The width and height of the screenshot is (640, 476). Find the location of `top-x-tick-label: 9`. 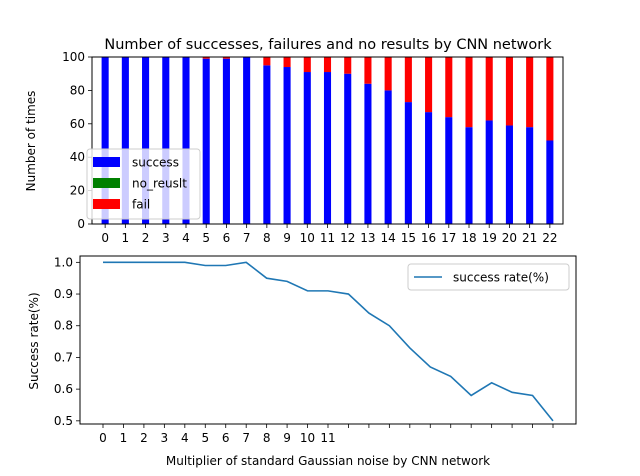

top-x-tick-label: 9 is located at coordinates (287, 238).